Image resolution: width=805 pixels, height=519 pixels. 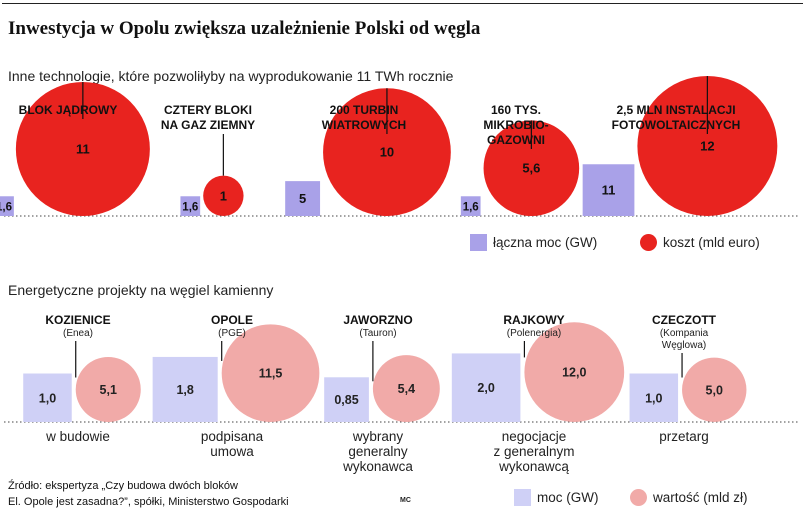 What do you see at coordinates (684, 320) in the screenshot?
I see `project-name-2-4: CZECZOTT` at bounding box center [684, 320].